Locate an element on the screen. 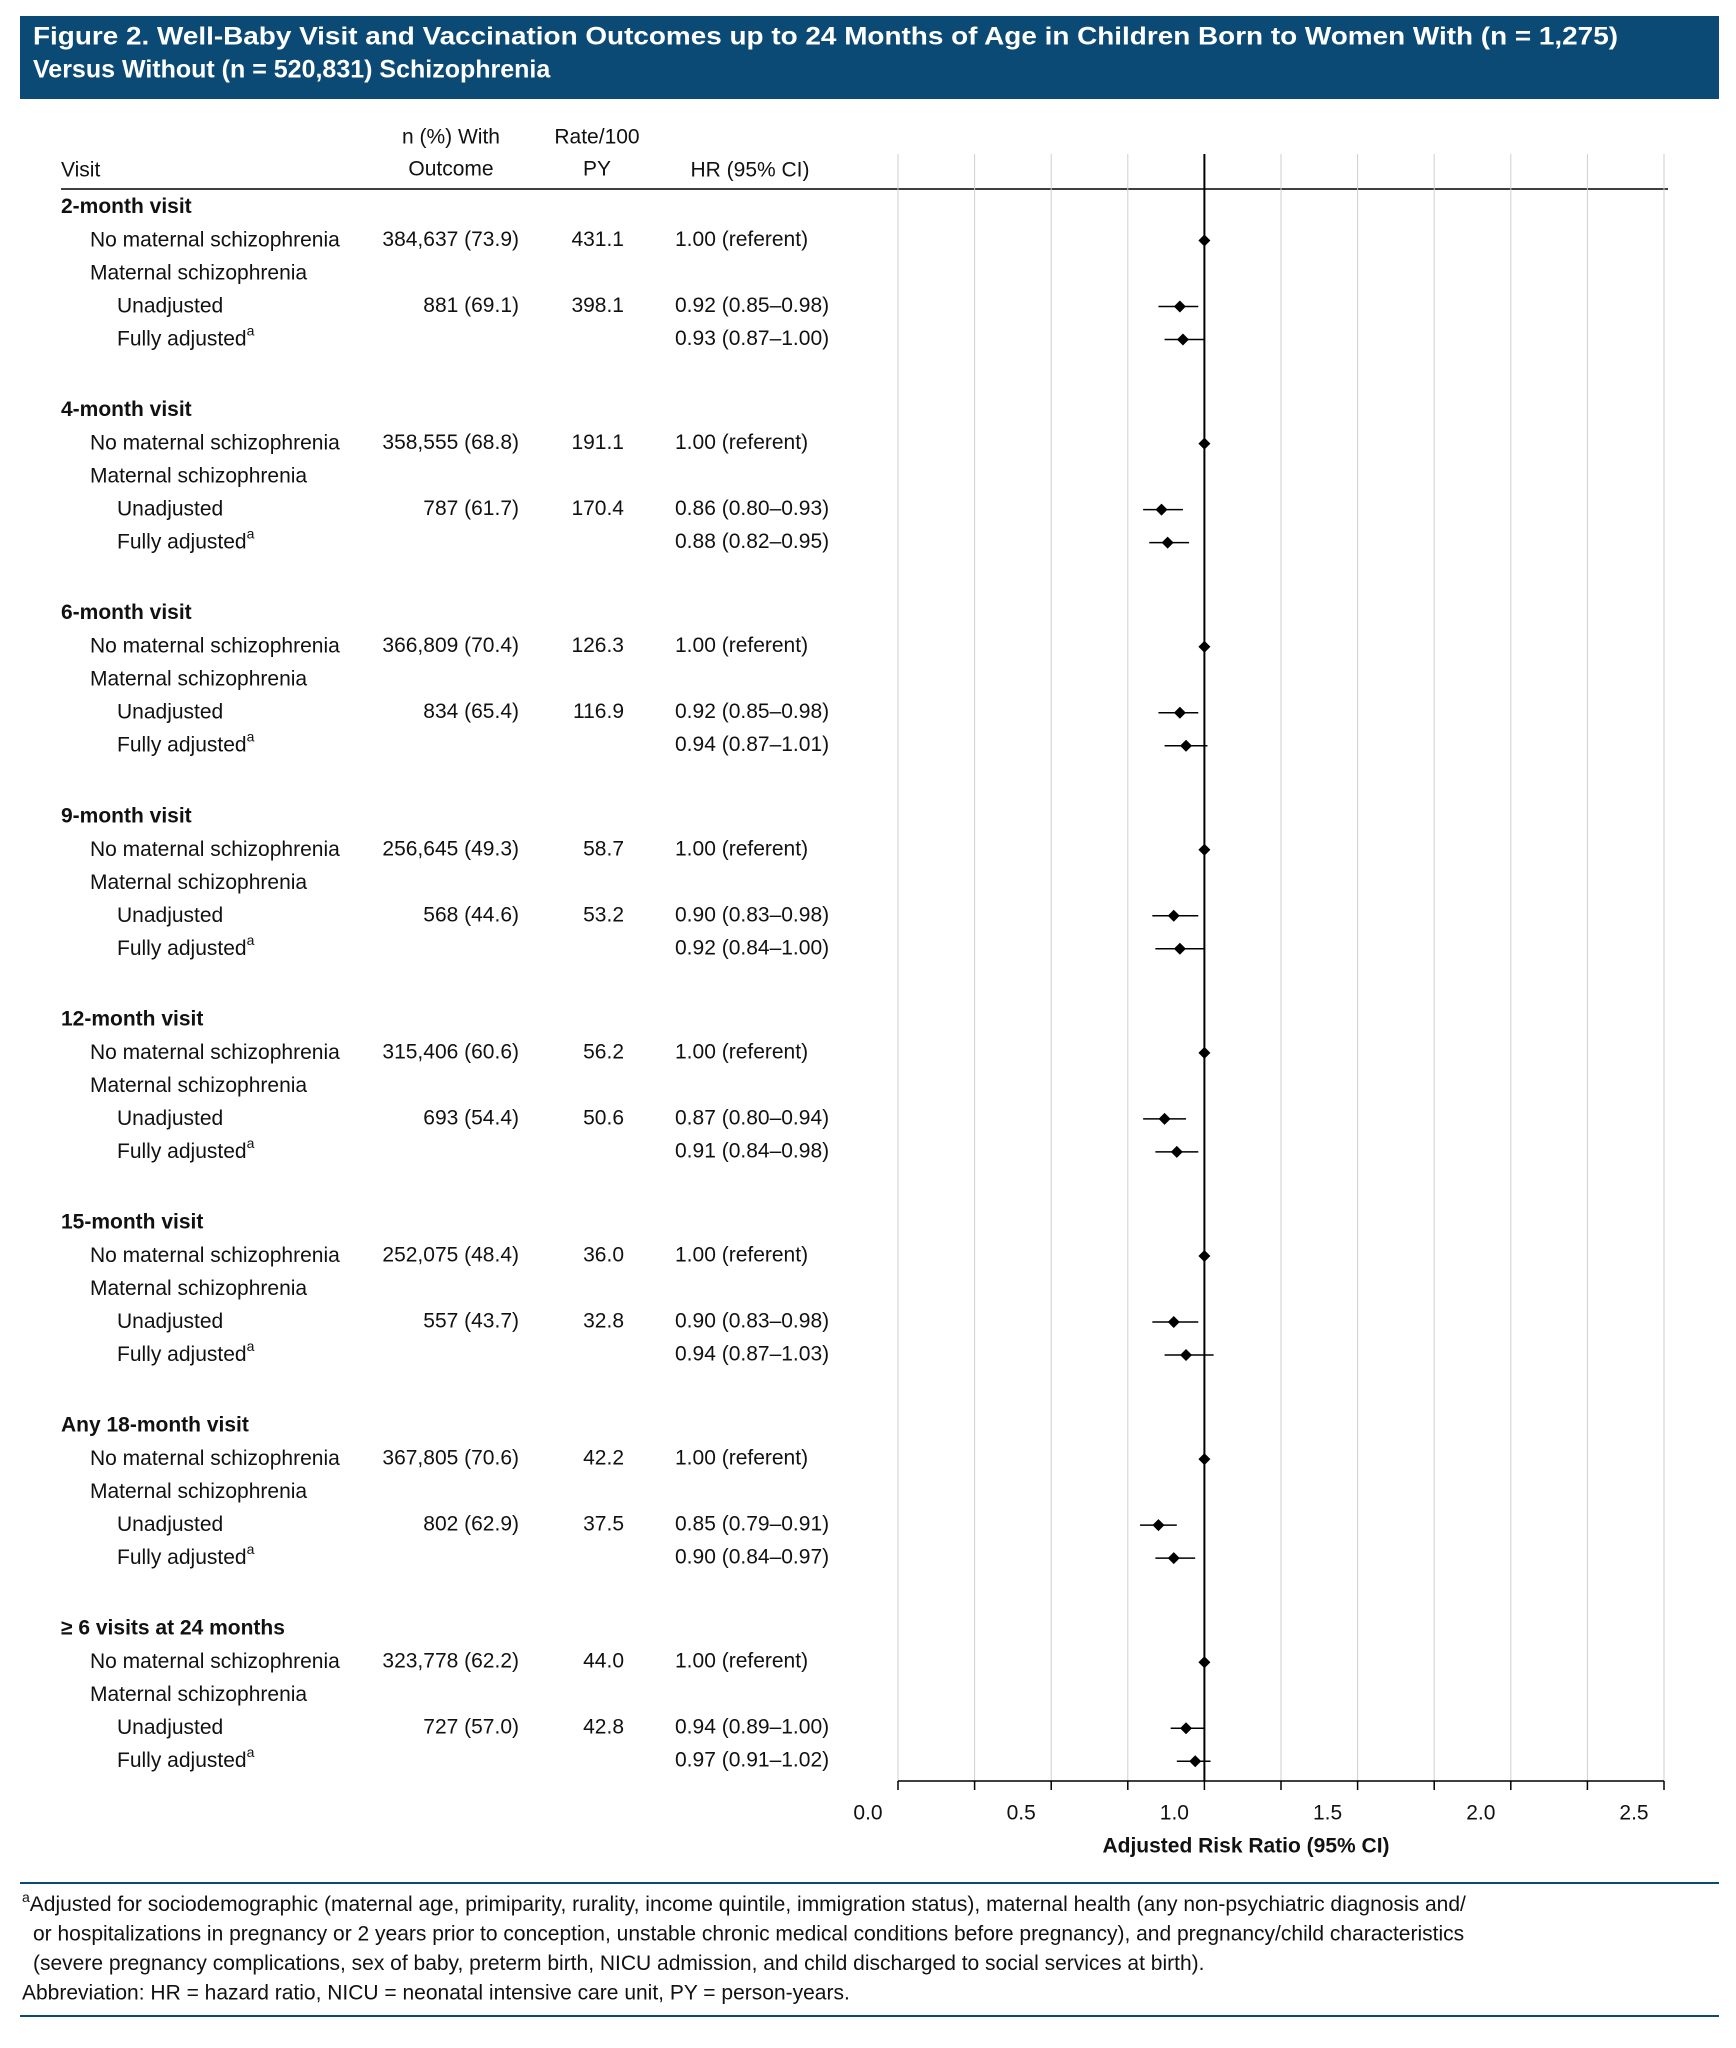 This screenshot has width=1736, height=2048. n-value: 366,809 (70.4) is located at coordinates (450, 645).